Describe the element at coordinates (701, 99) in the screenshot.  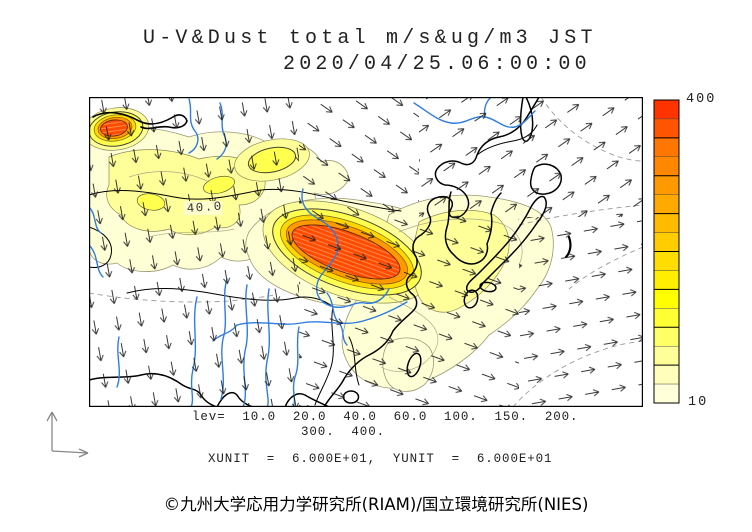
I see `colorbar-max-label: 400` at that location.